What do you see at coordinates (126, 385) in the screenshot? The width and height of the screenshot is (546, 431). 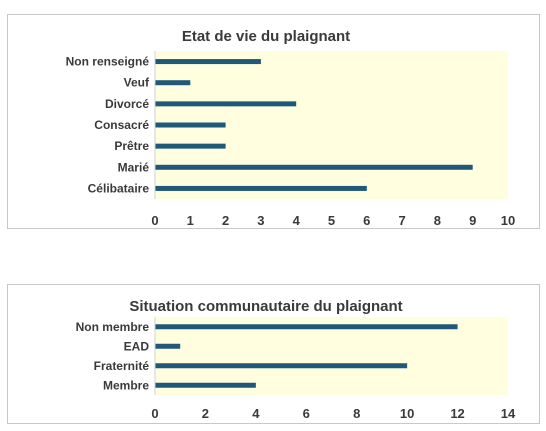 I see `category-label: Membre` at bounding box center [126, 385].